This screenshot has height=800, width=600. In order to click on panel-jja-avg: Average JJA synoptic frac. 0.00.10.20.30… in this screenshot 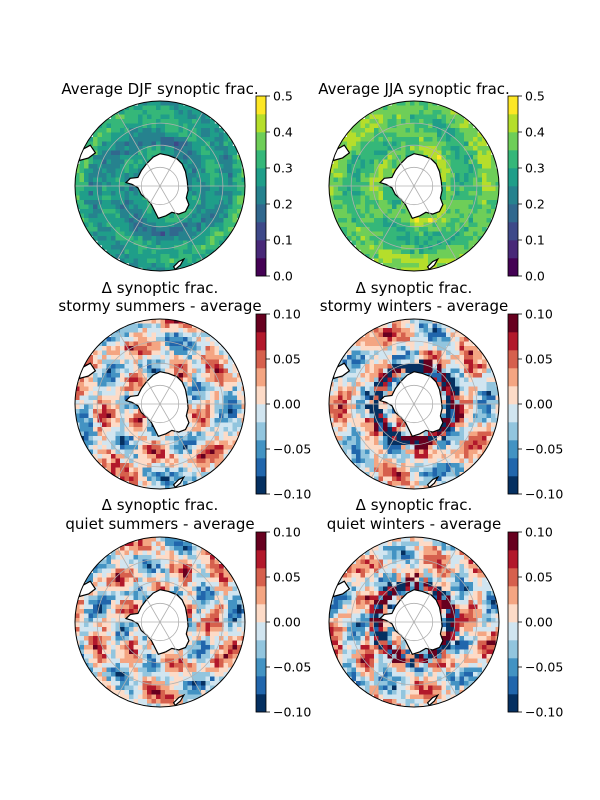, I will do `click(431, 182)`.